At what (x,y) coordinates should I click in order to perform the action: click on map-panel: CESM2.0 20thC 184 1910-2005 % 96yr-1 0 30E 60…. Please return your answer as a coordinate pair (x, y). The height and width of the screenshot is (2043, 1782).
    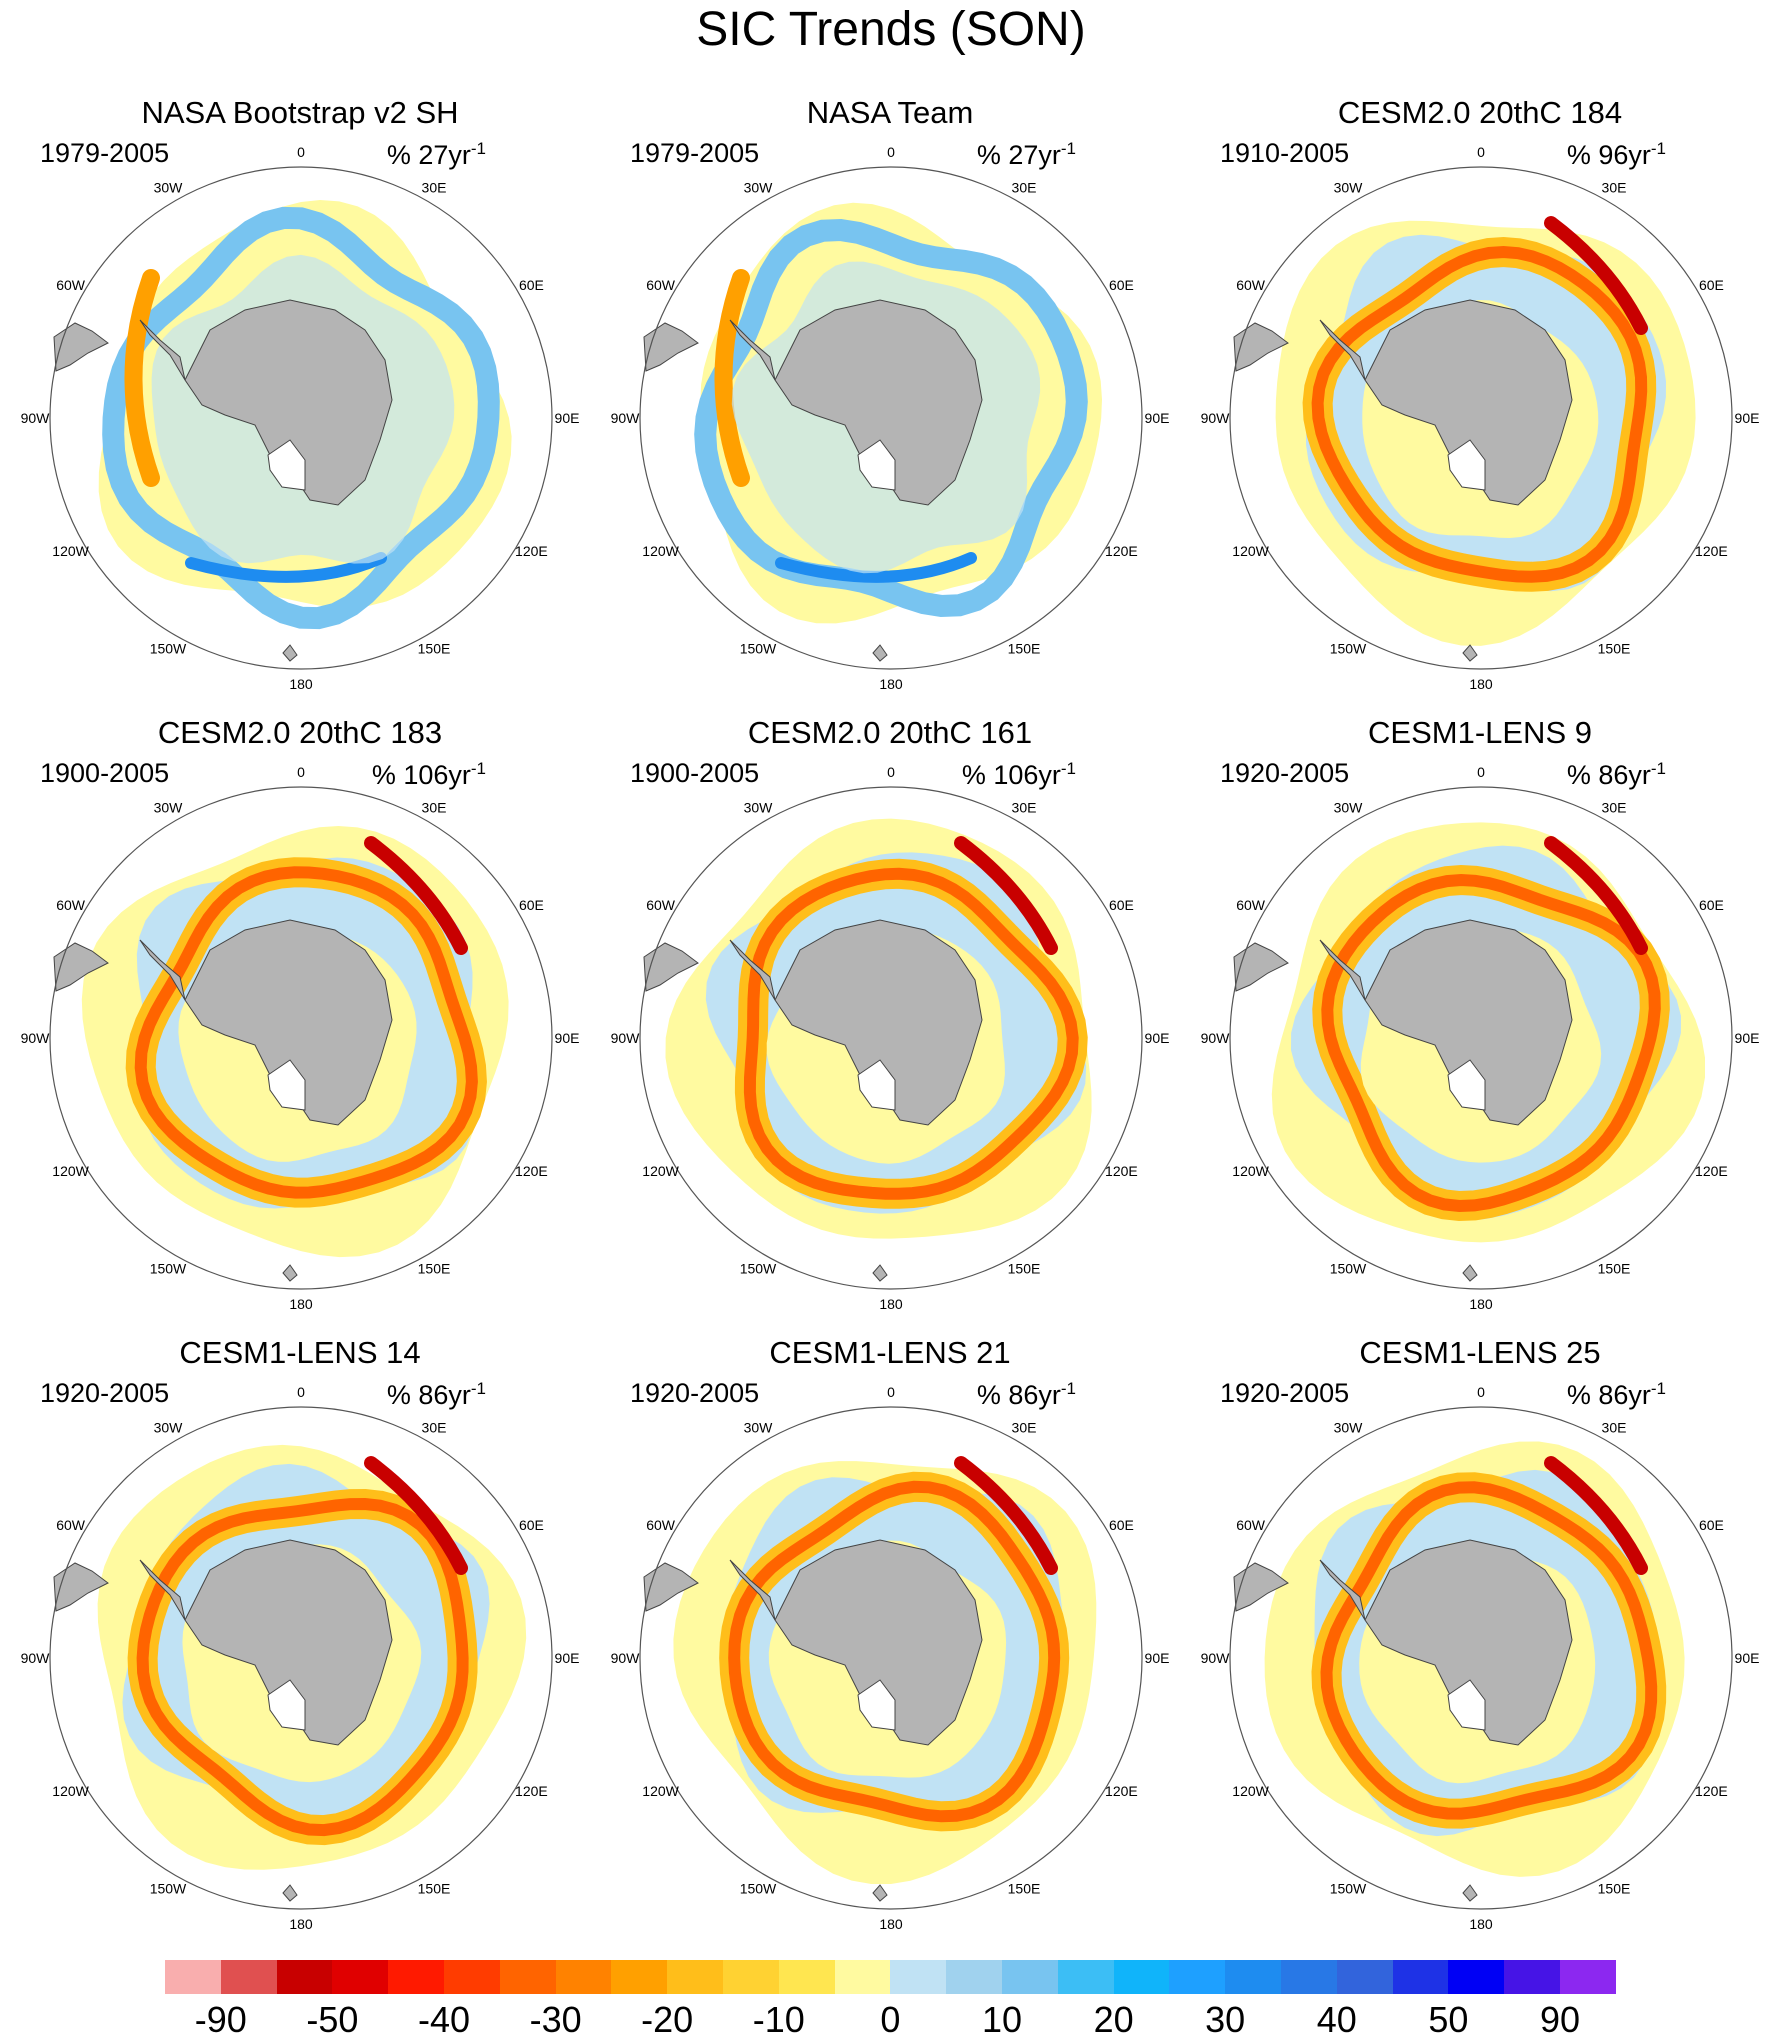
    Looking at the image, I should click on (1480, 405).